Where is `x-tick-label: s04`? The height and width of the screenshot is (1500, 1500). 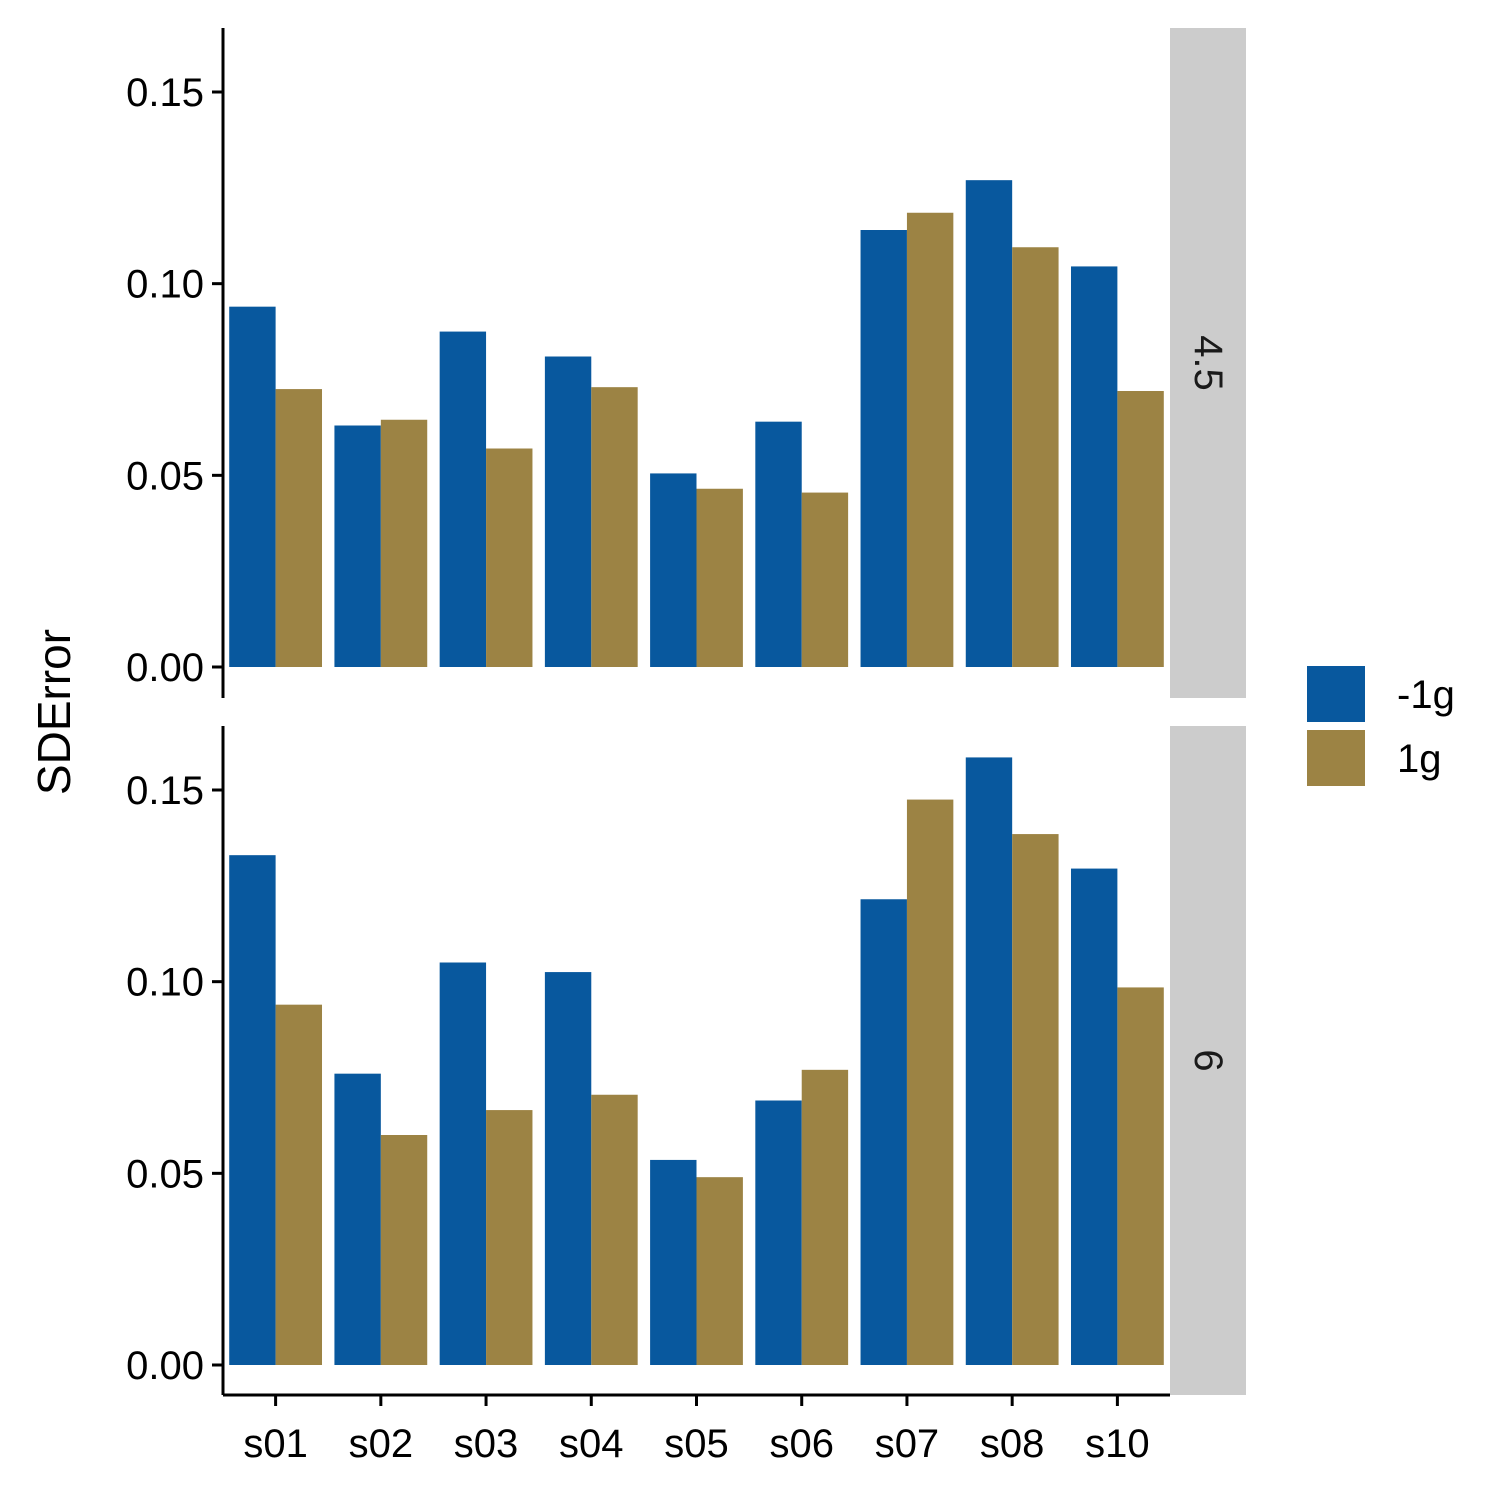
x-tick-label: s04 is located at coordinates (591, 1444).